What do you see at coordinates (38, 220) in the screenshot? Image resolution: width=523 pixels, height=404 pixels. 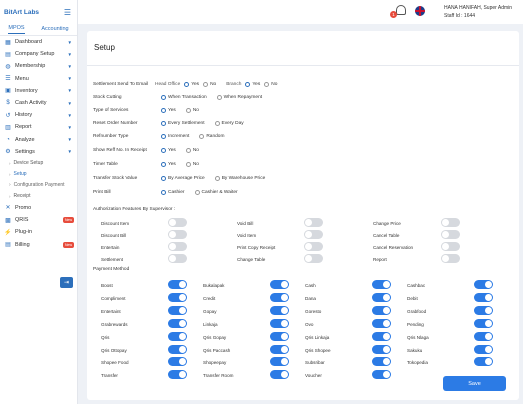 I see `sidebar-item-qris: ▩ QRIS New` at bounding box center [38, 220].